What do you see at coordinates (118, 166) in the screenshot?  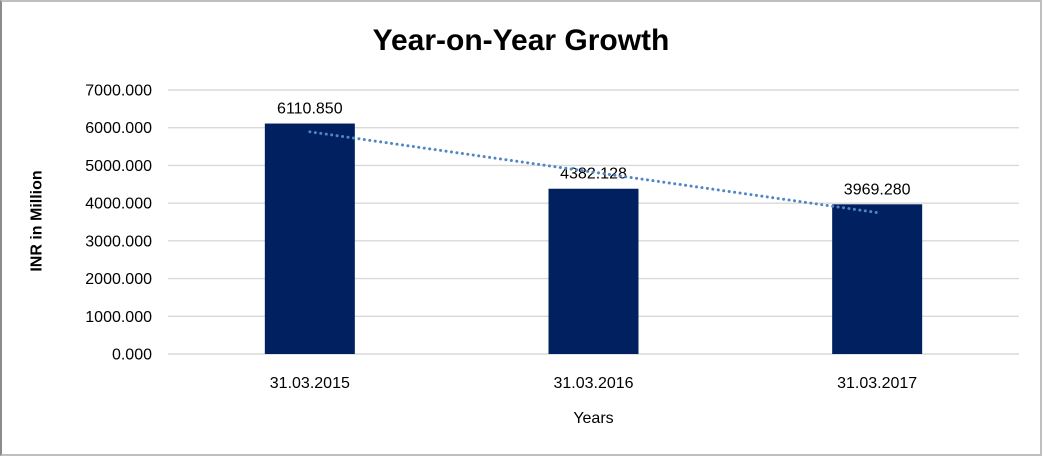 I see `y-tick-label: 5000.000` at bounding box center [118, 166].